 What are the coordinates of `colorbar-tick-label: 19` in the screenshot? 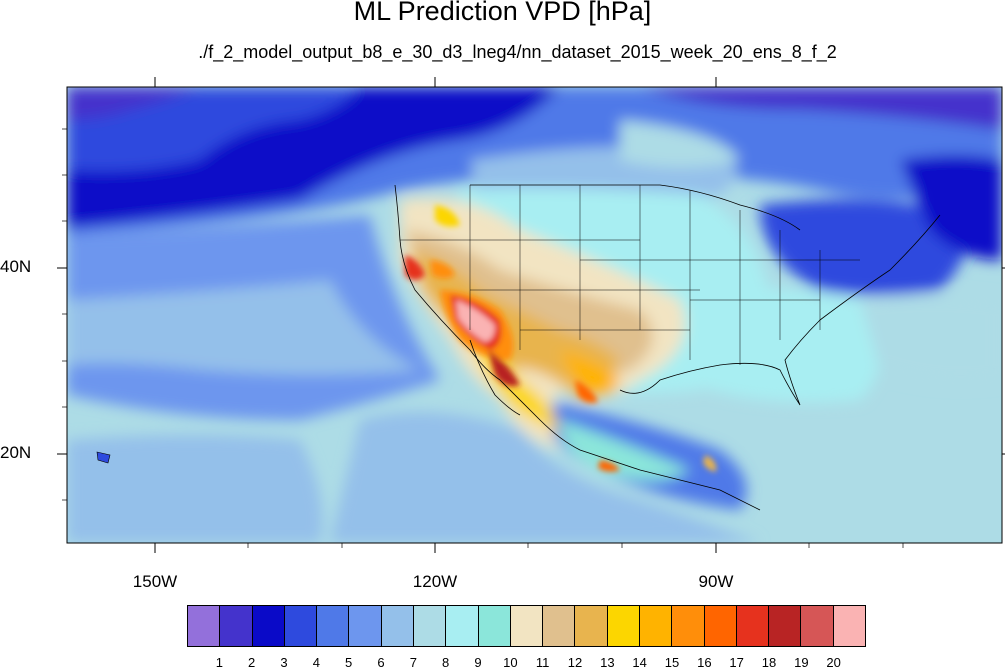 It's located at (801, 662).